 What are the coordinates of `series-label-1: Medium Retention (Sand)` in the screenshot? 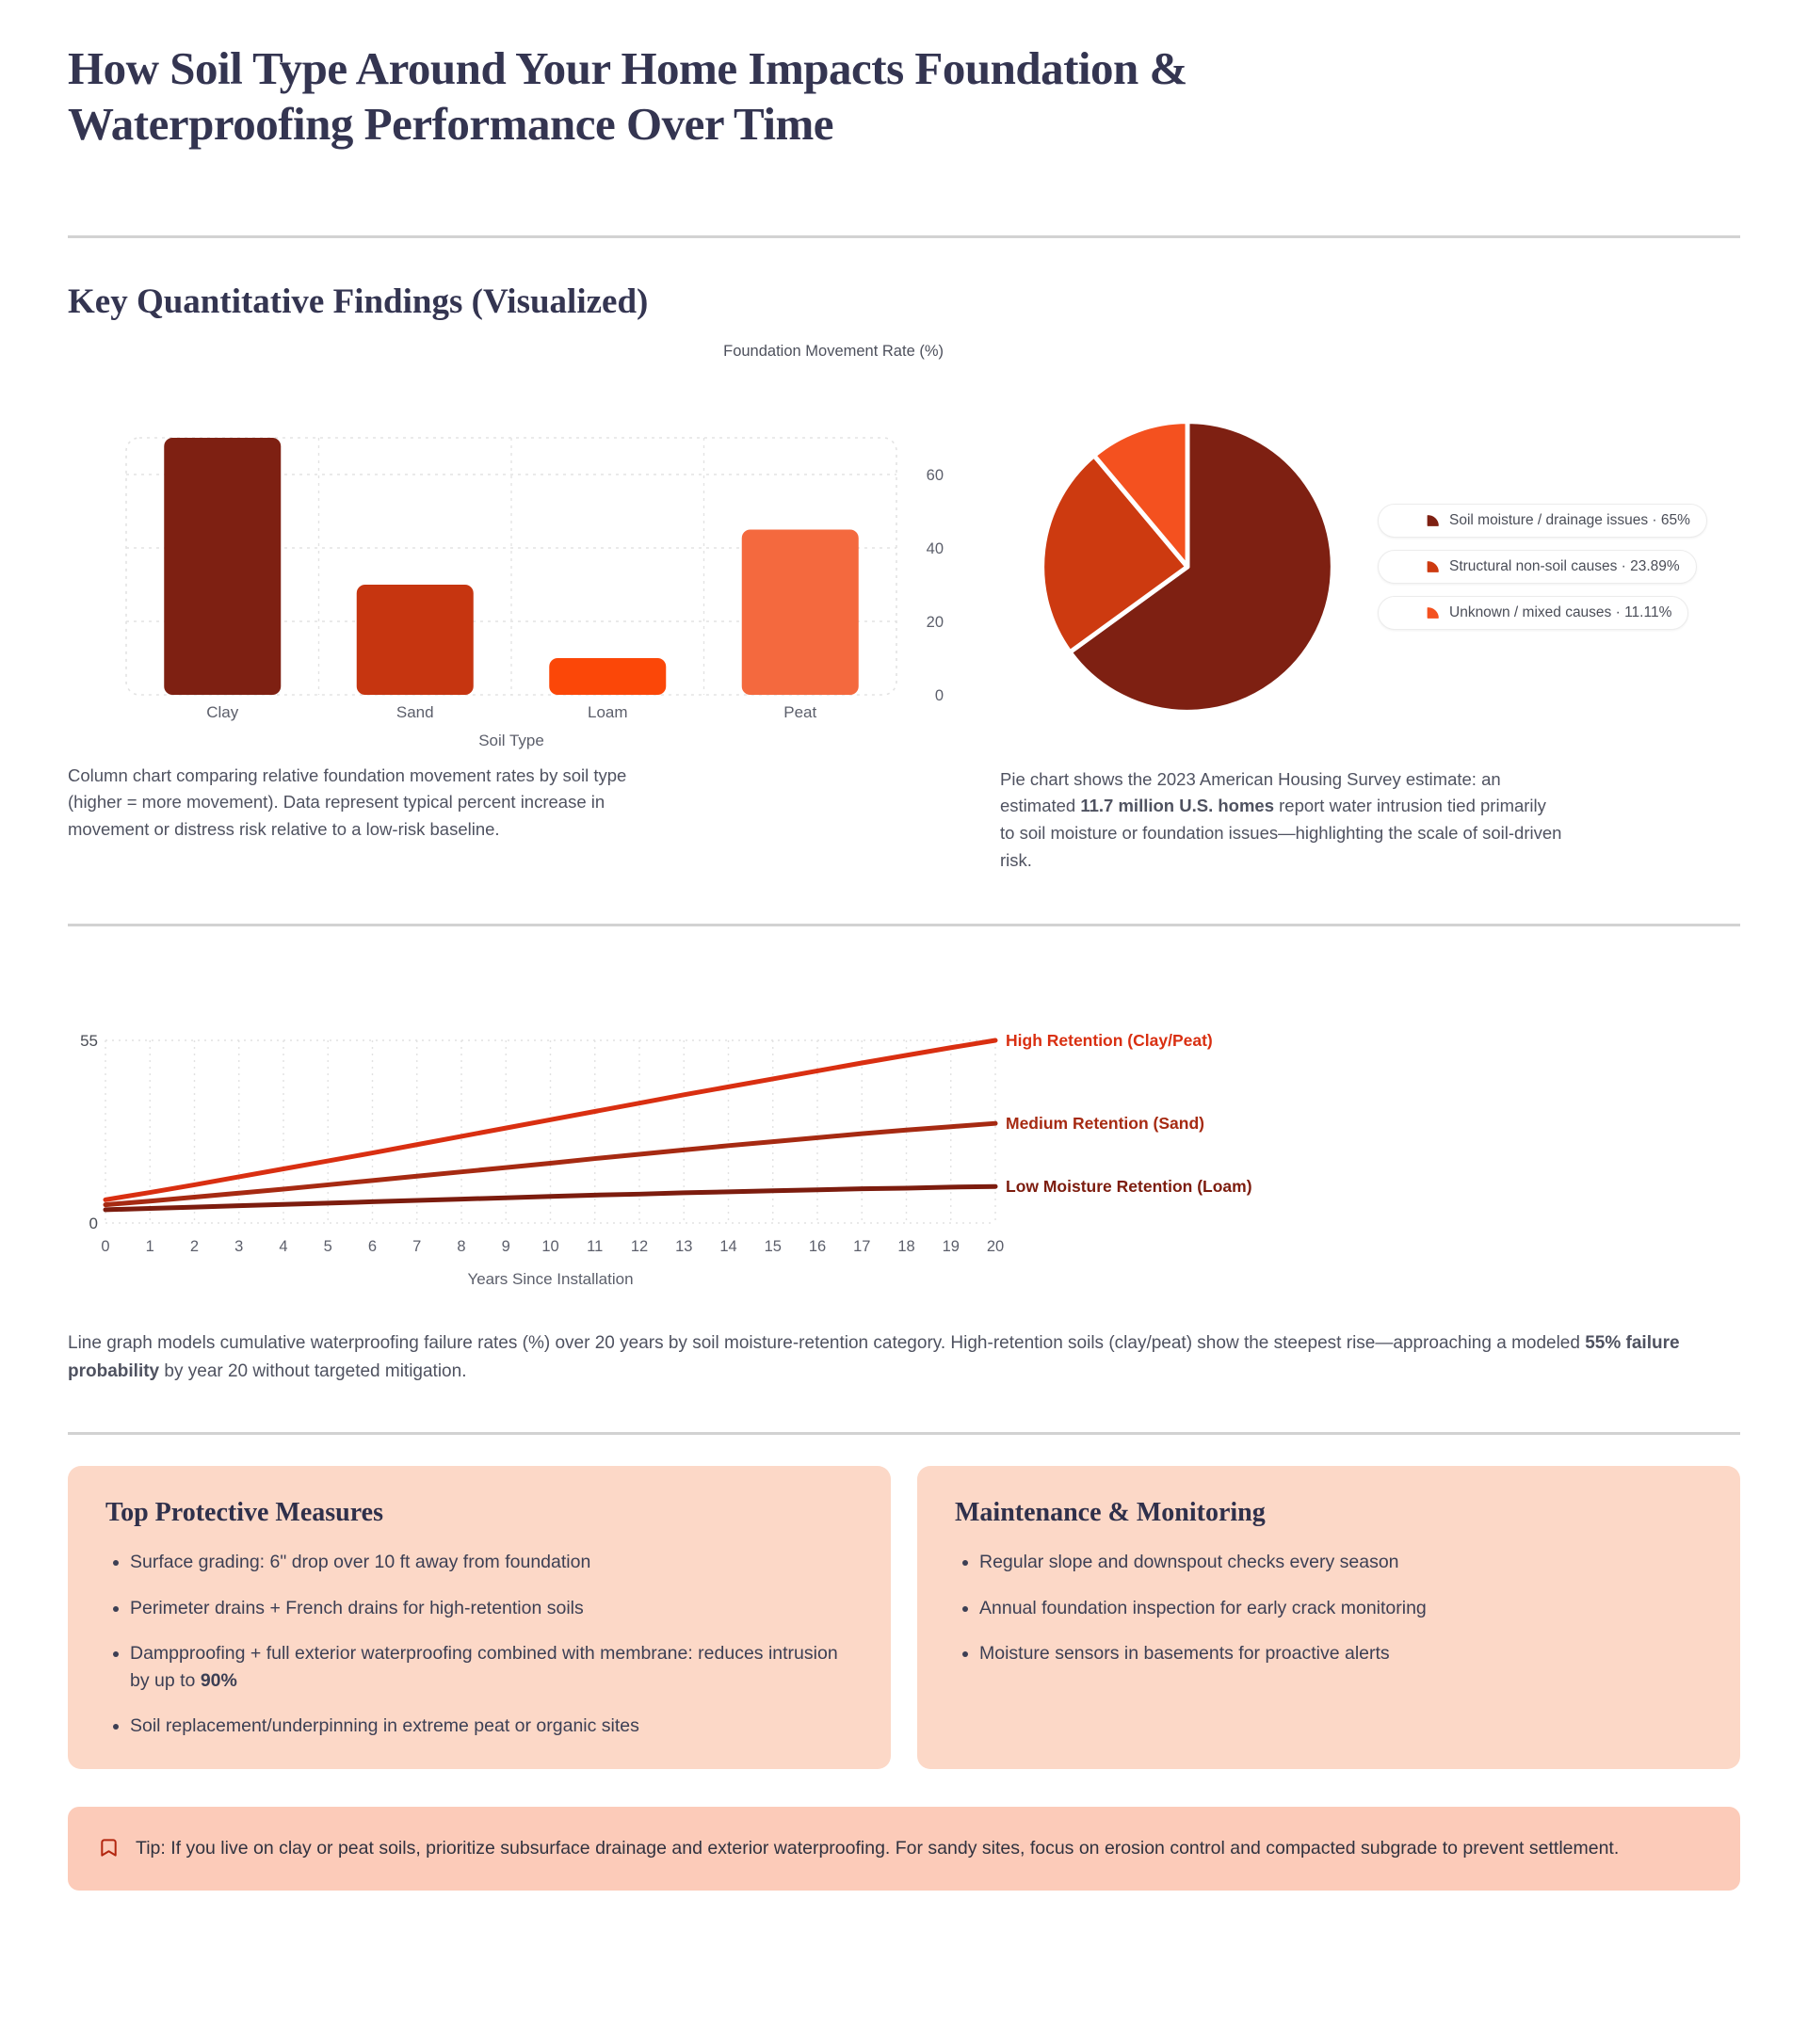 It's located at (1105, 1123).